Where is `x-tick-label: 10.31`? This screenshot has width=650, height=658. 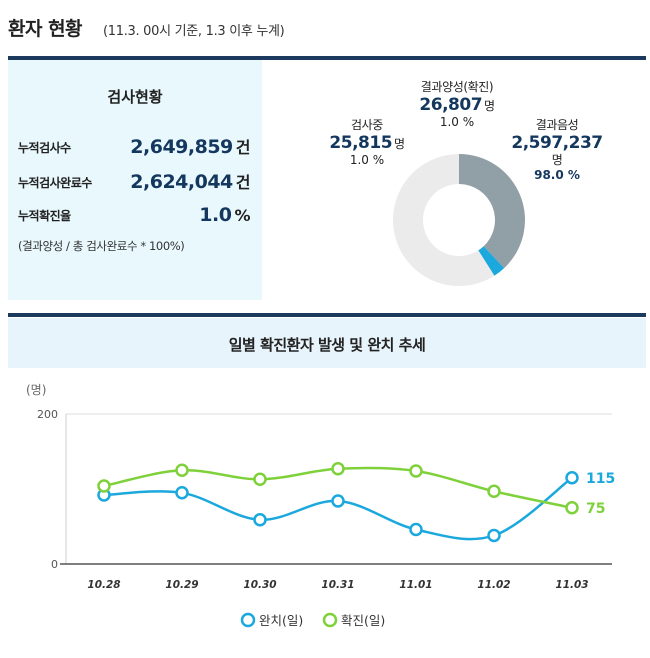 x-tick-label: 10.31 is located at coordinates (337, 585).